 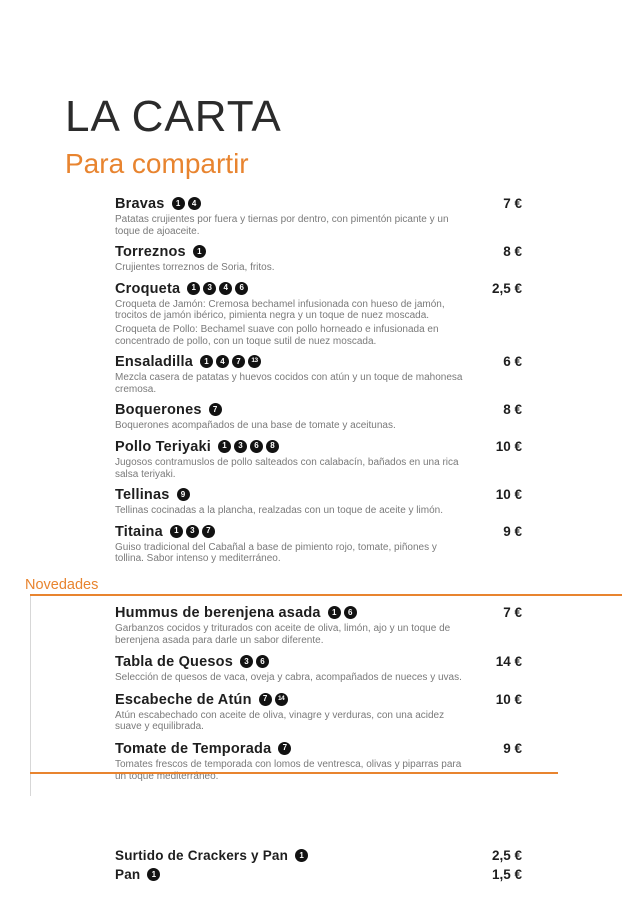 I want to click on item-name: Pollo Teriyaki, so click(x=163, y=446).